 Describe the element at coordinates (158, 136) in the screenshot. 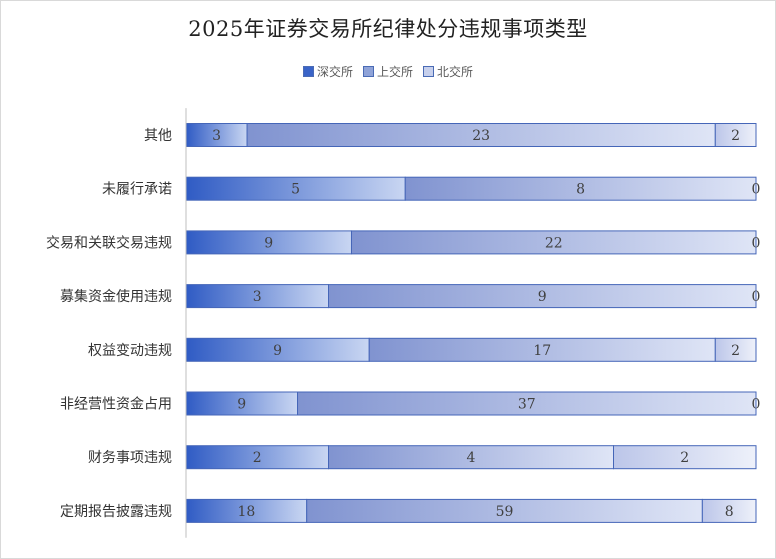

I see `category-label: 其他` at that location.